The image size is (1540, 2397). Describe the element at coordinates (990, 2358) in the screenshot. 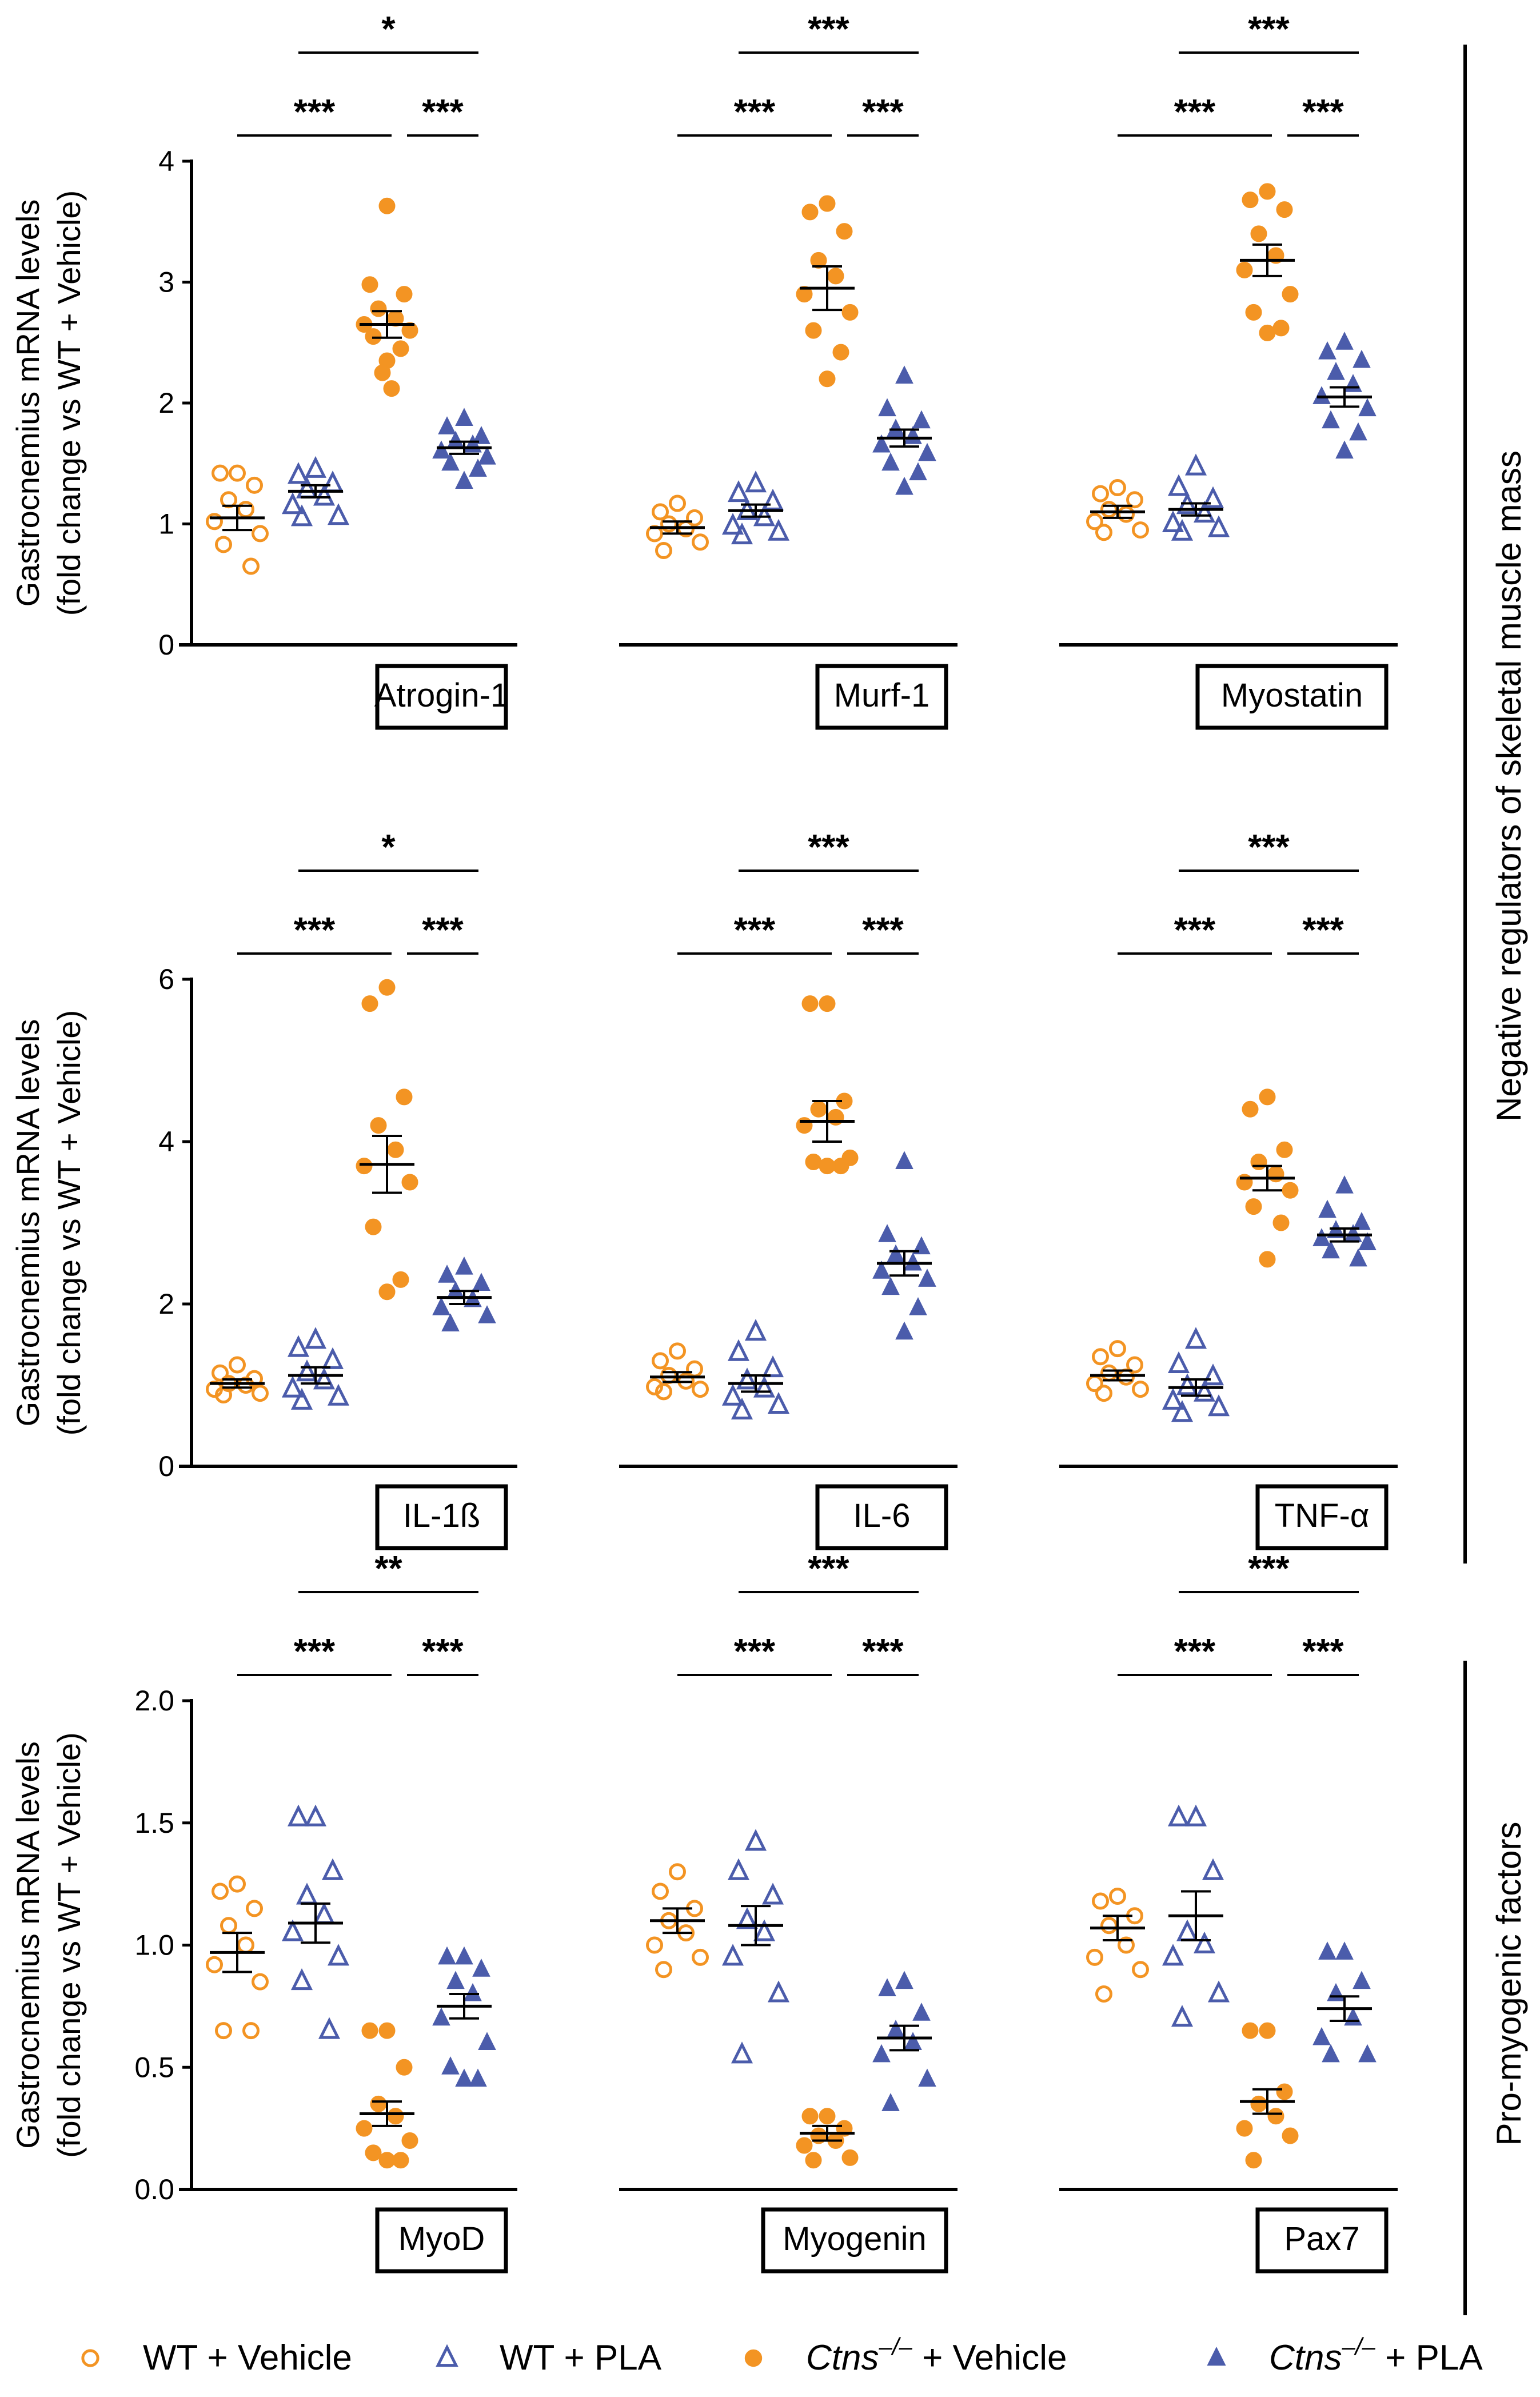

I see `legend-label-rest: + Vehicle` at that location.